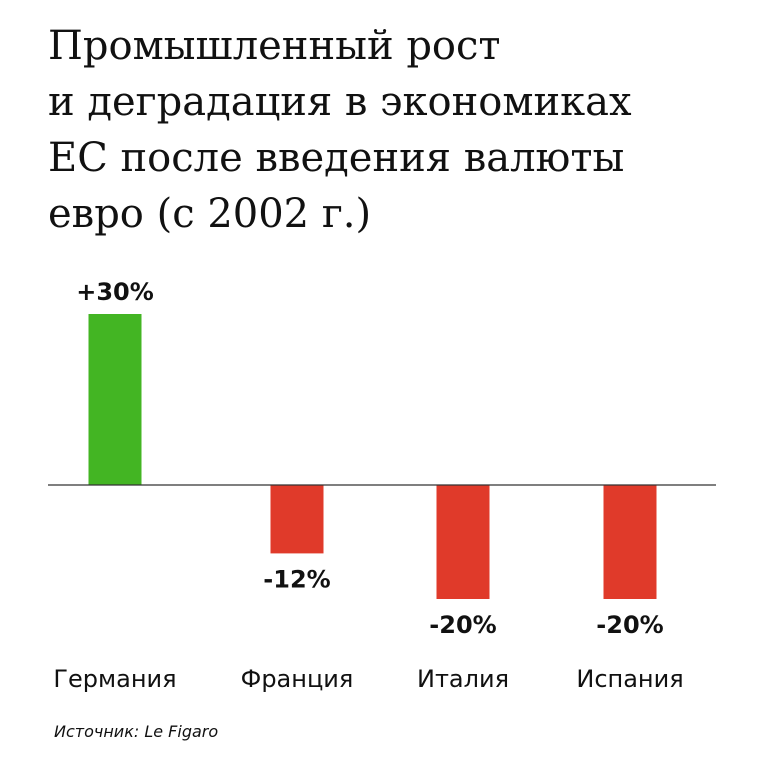 The height and width of the screenshot is (768, 768). Describe the element at coordinates (340, 102) in the screenshot. I see `title-line-2: и деградация в экономиках` at that location.